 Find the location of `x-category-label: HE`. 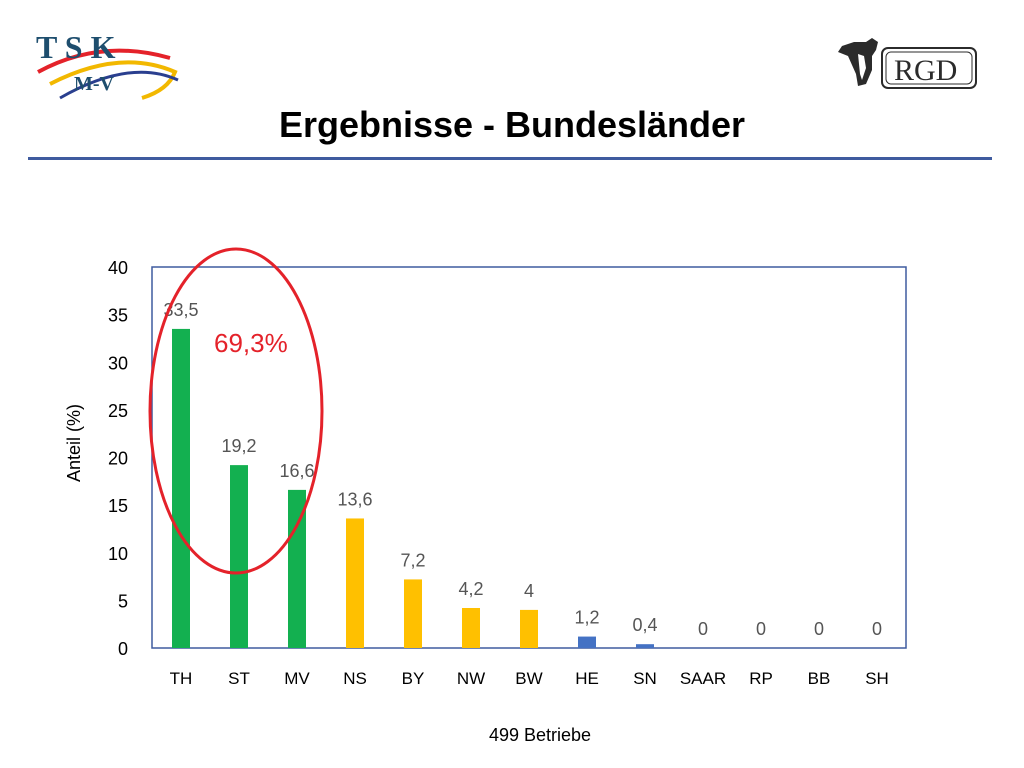

x-category-label: HE is located at coordinates (587, 678).